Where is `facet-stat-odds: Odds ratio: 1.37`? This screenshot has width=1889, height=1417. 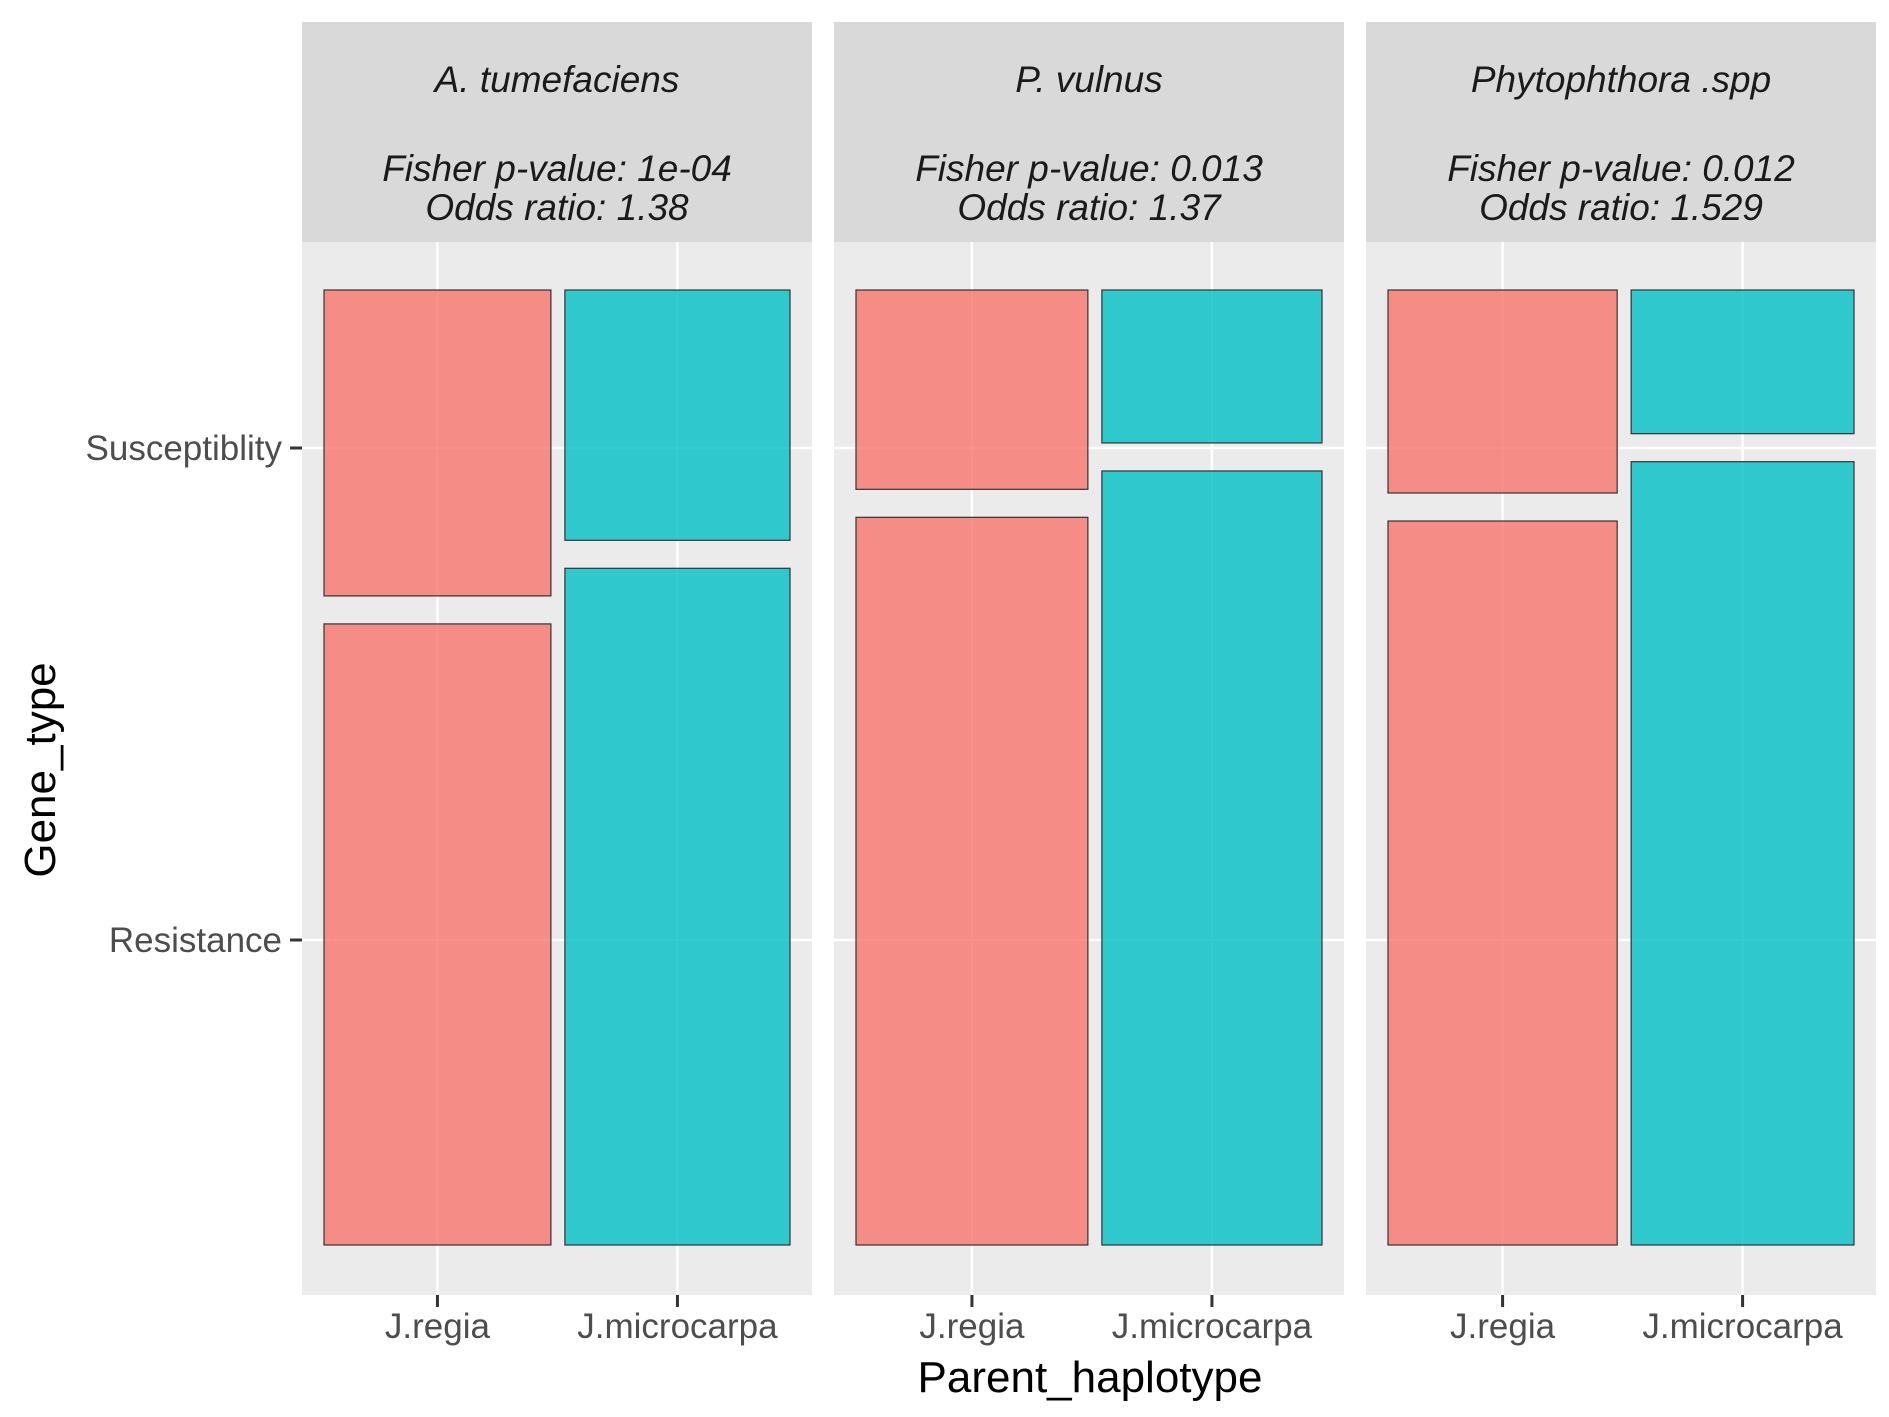
facet-stat-odds: Odds ratio: 1.37 is located at coordinates (1089, 207).